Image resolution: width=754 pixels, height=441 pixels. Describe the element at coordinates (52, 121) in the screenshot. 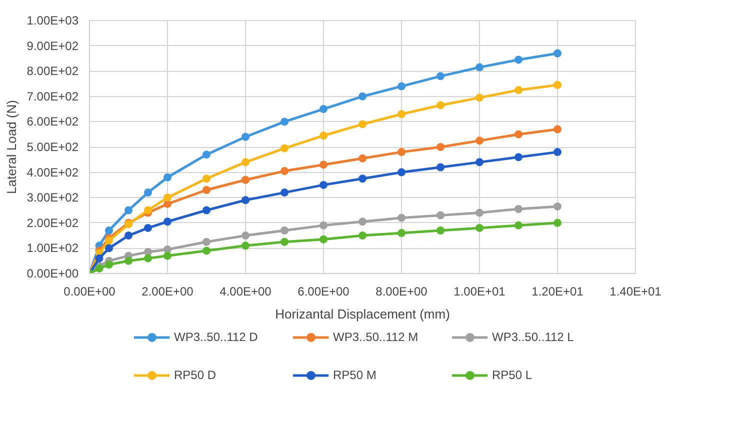

I see `y-tick-label: 6.00E+02` at that location.